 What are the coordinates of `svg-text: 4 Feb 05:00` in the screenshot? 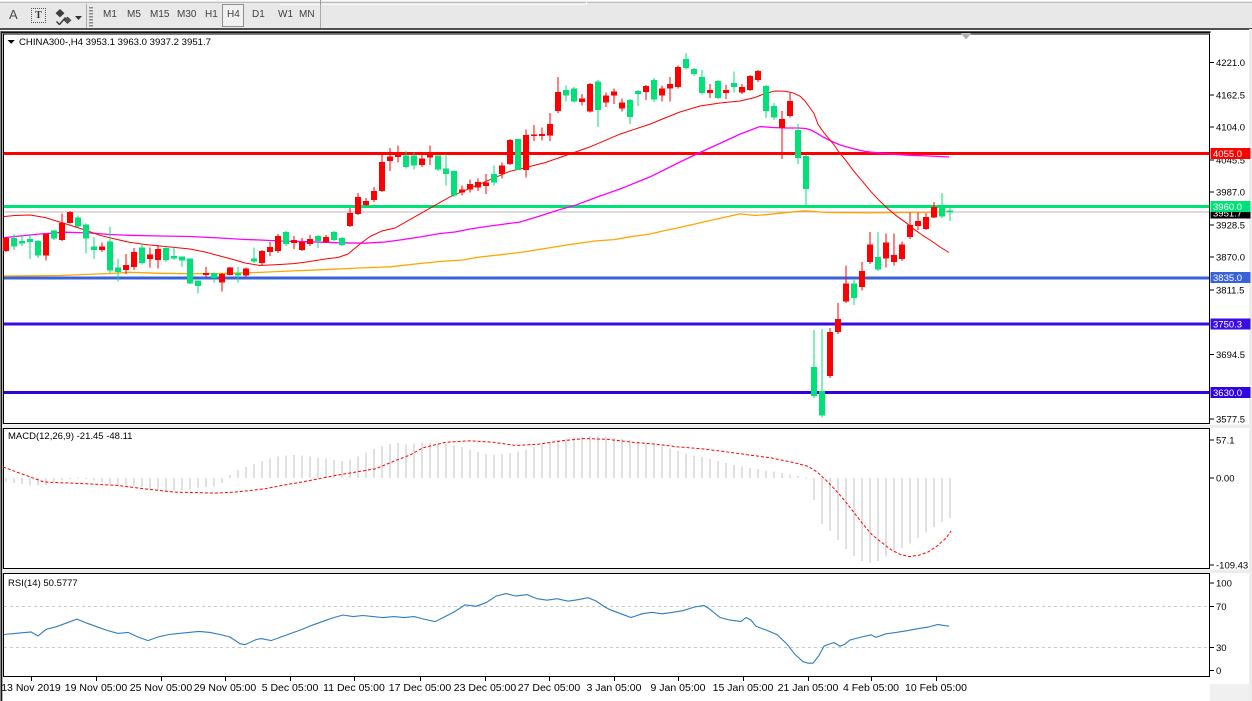 It's located at (871, 688).